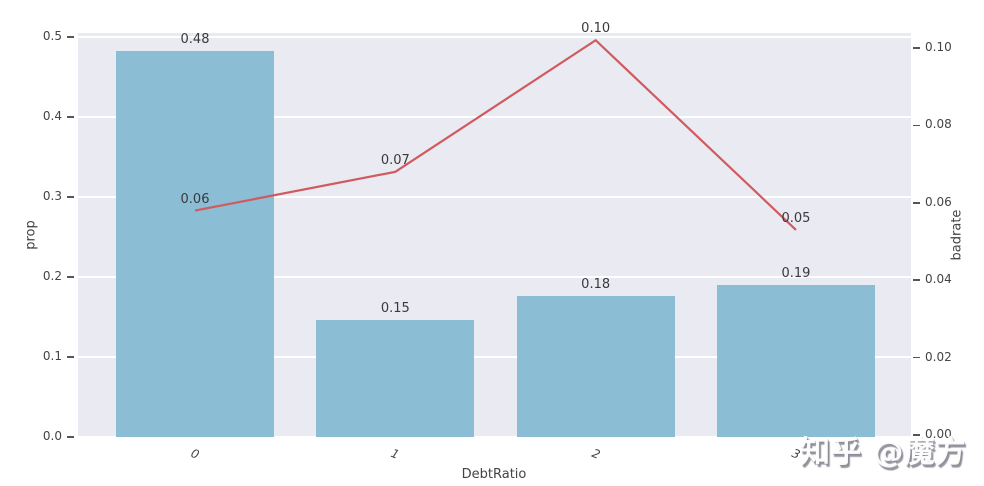 Image resolution: width=984 pixels, height=486 pixels. I want to click on right-axis-title: badrate, so click(957, 235).